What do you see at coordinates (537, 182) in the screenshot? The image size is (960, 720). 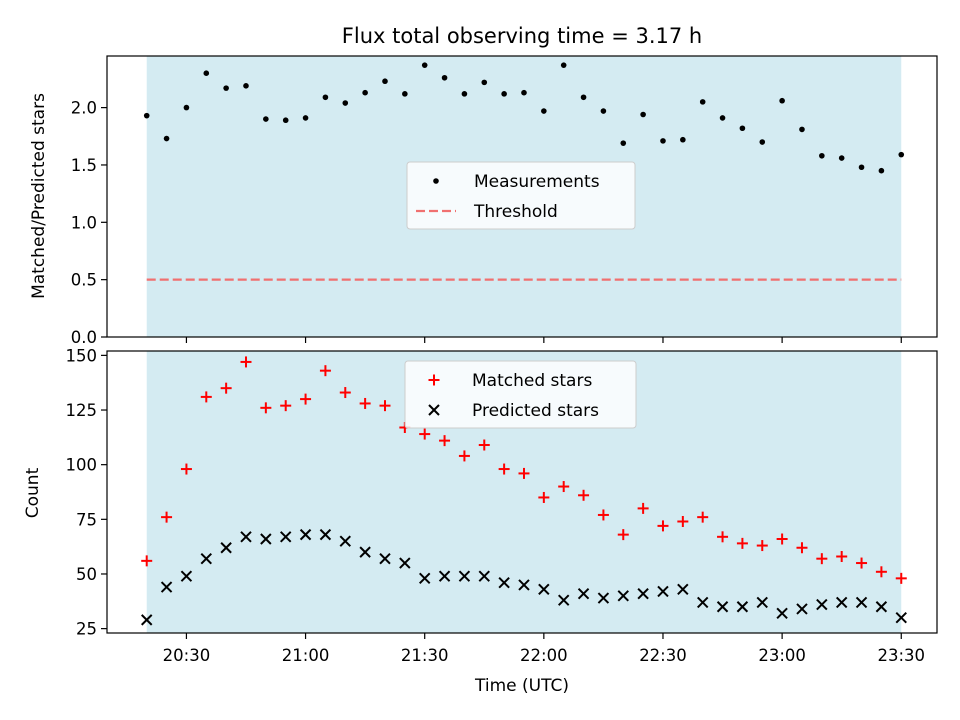 I see `legend-label: Measurements` at bounding box center [537, 182].